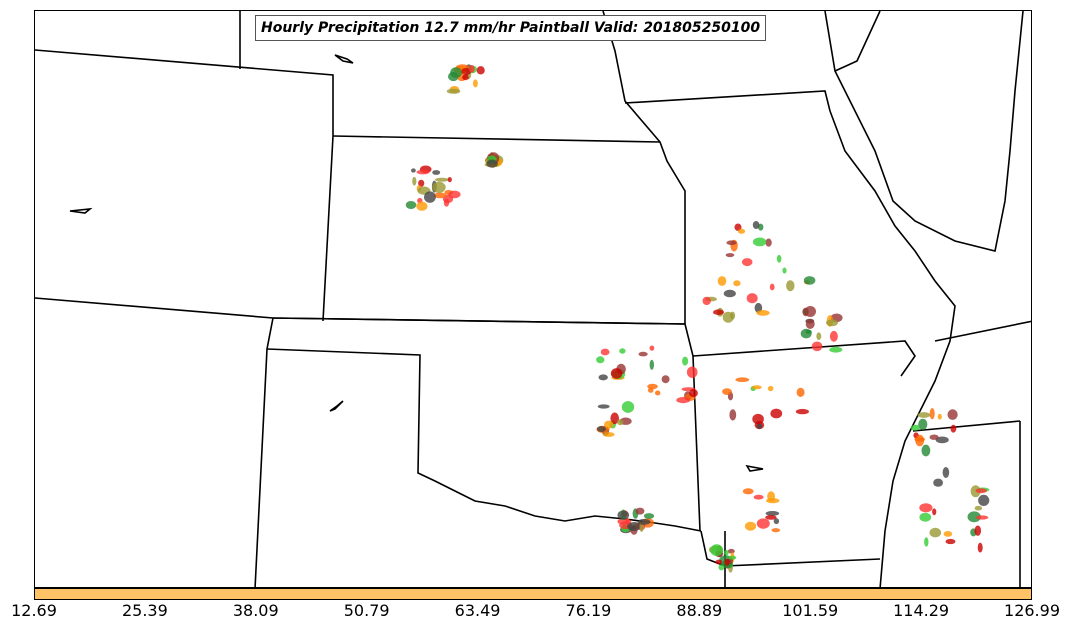 The height and width of the screenshot is (633, 1070). What do you see at coordinates (966, 426) in the screenshot?
I see `border-tn-ms` at bounding box center [966, 426].